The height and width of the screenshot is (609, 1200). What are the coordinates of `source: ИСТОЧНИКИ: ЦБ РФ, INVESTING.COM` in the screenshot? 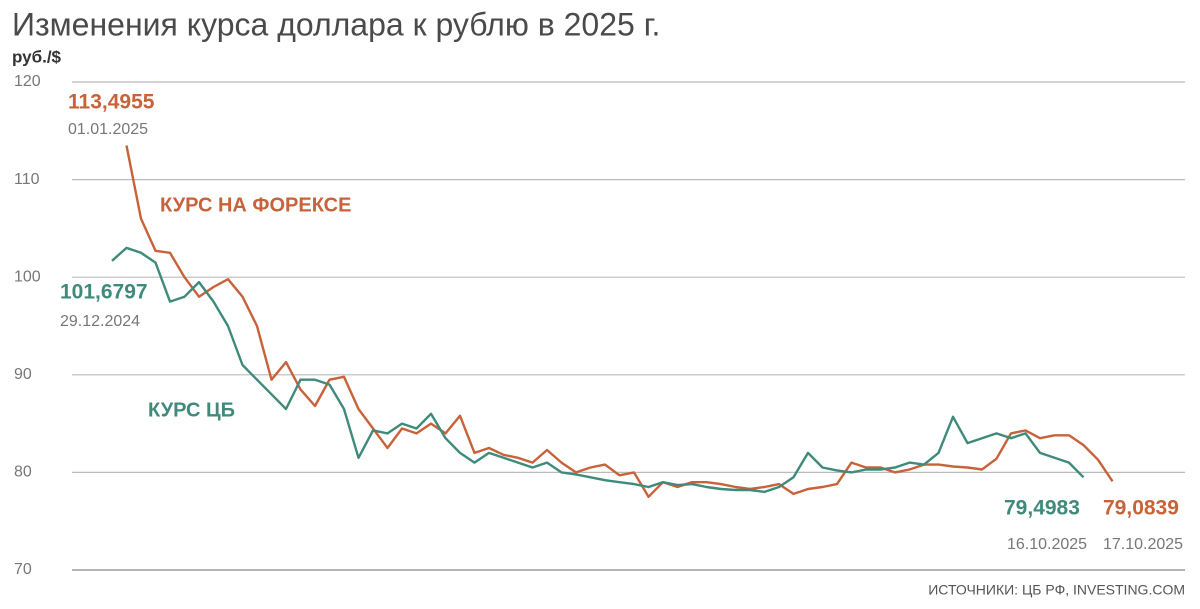 It's located at (1056, 590).